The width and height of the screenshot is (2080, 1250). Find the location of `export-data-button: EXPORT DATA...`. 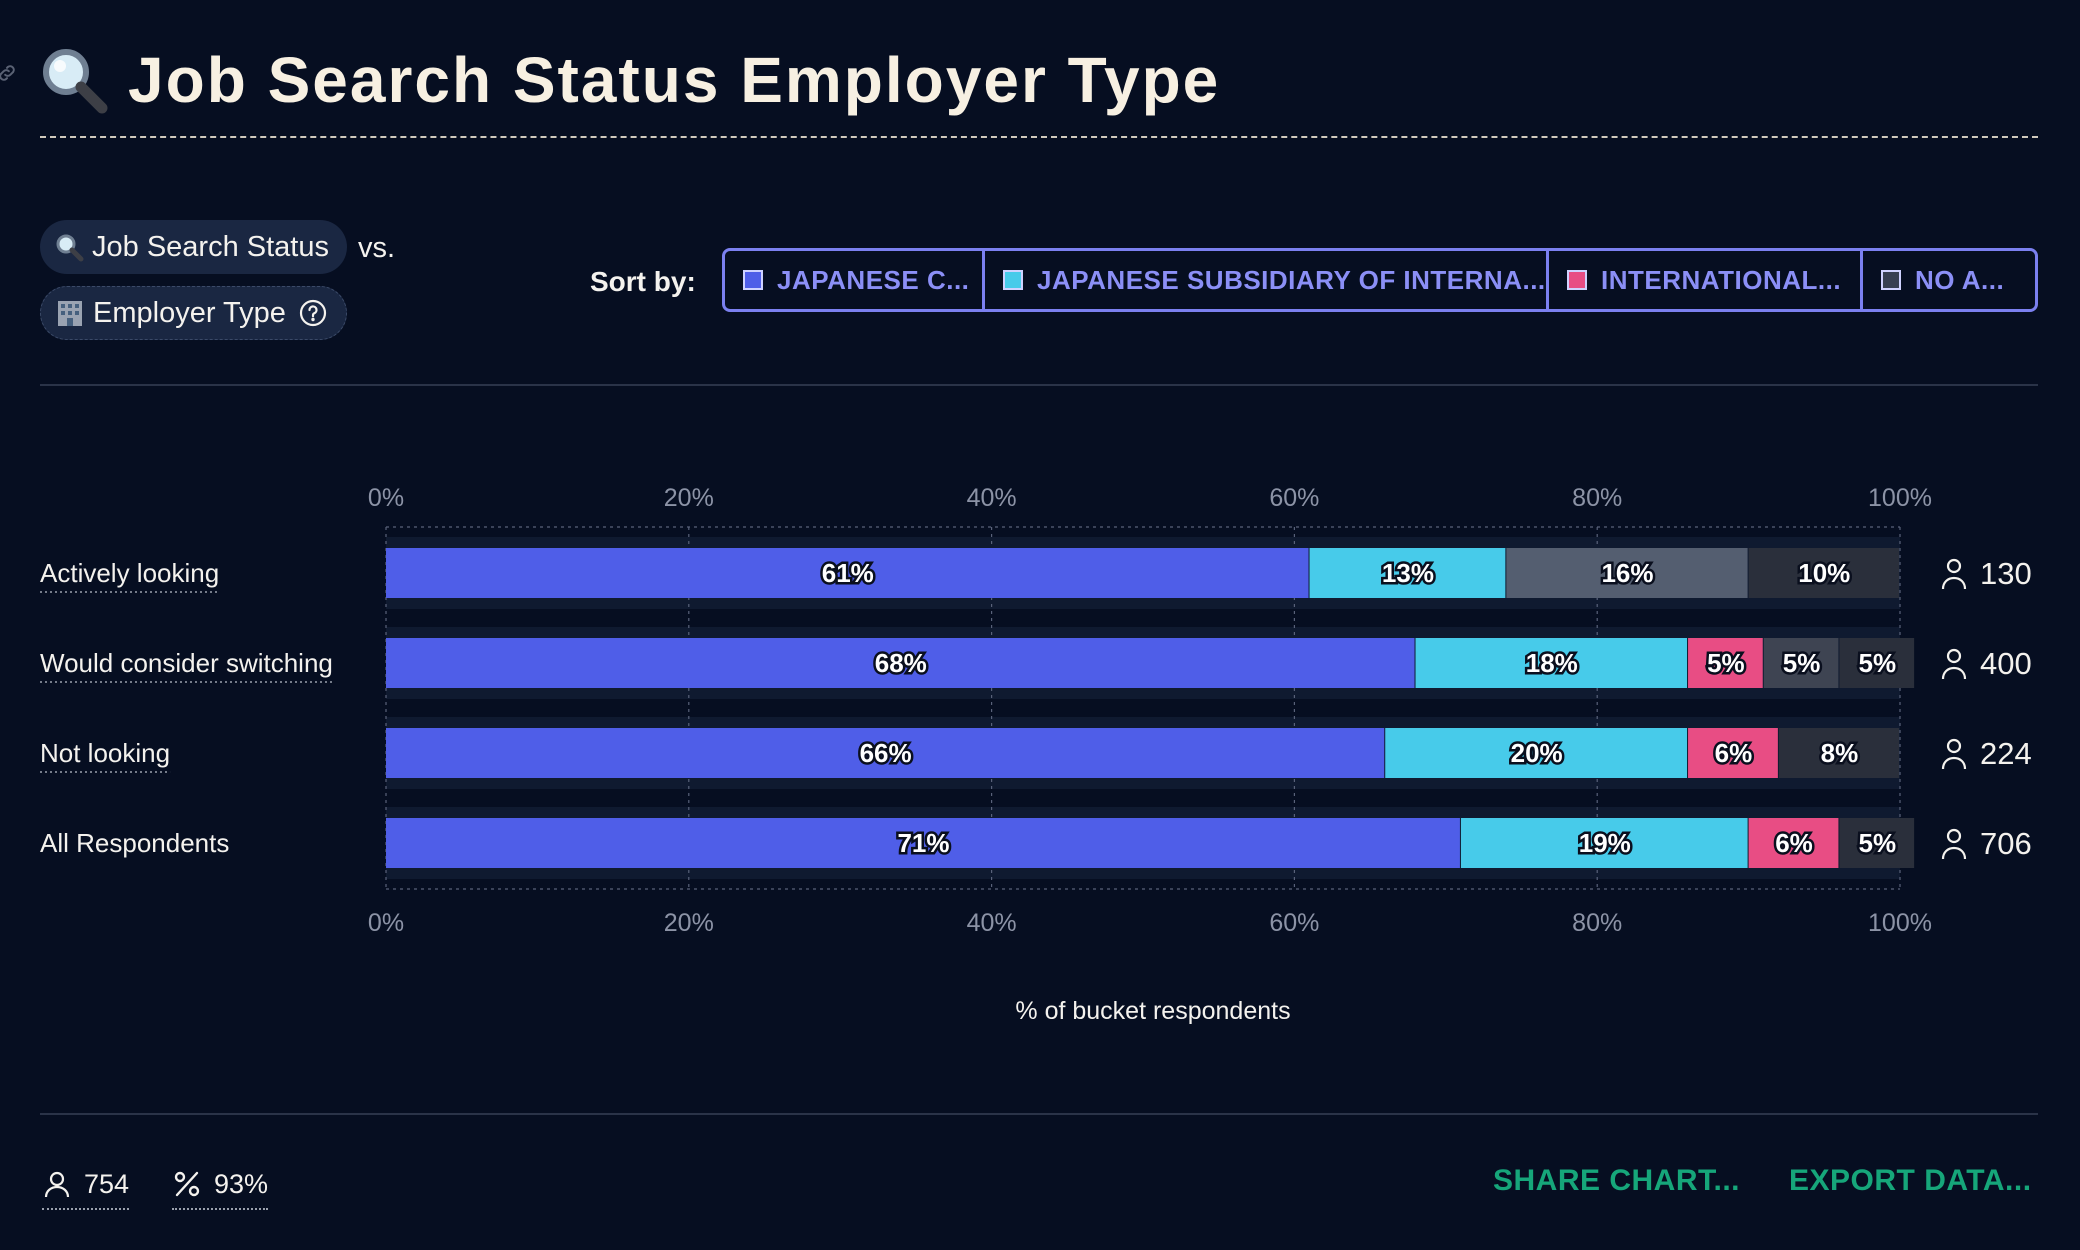

export-data-button: EXPORT DATA... is located at coordinates (1910, 1180).